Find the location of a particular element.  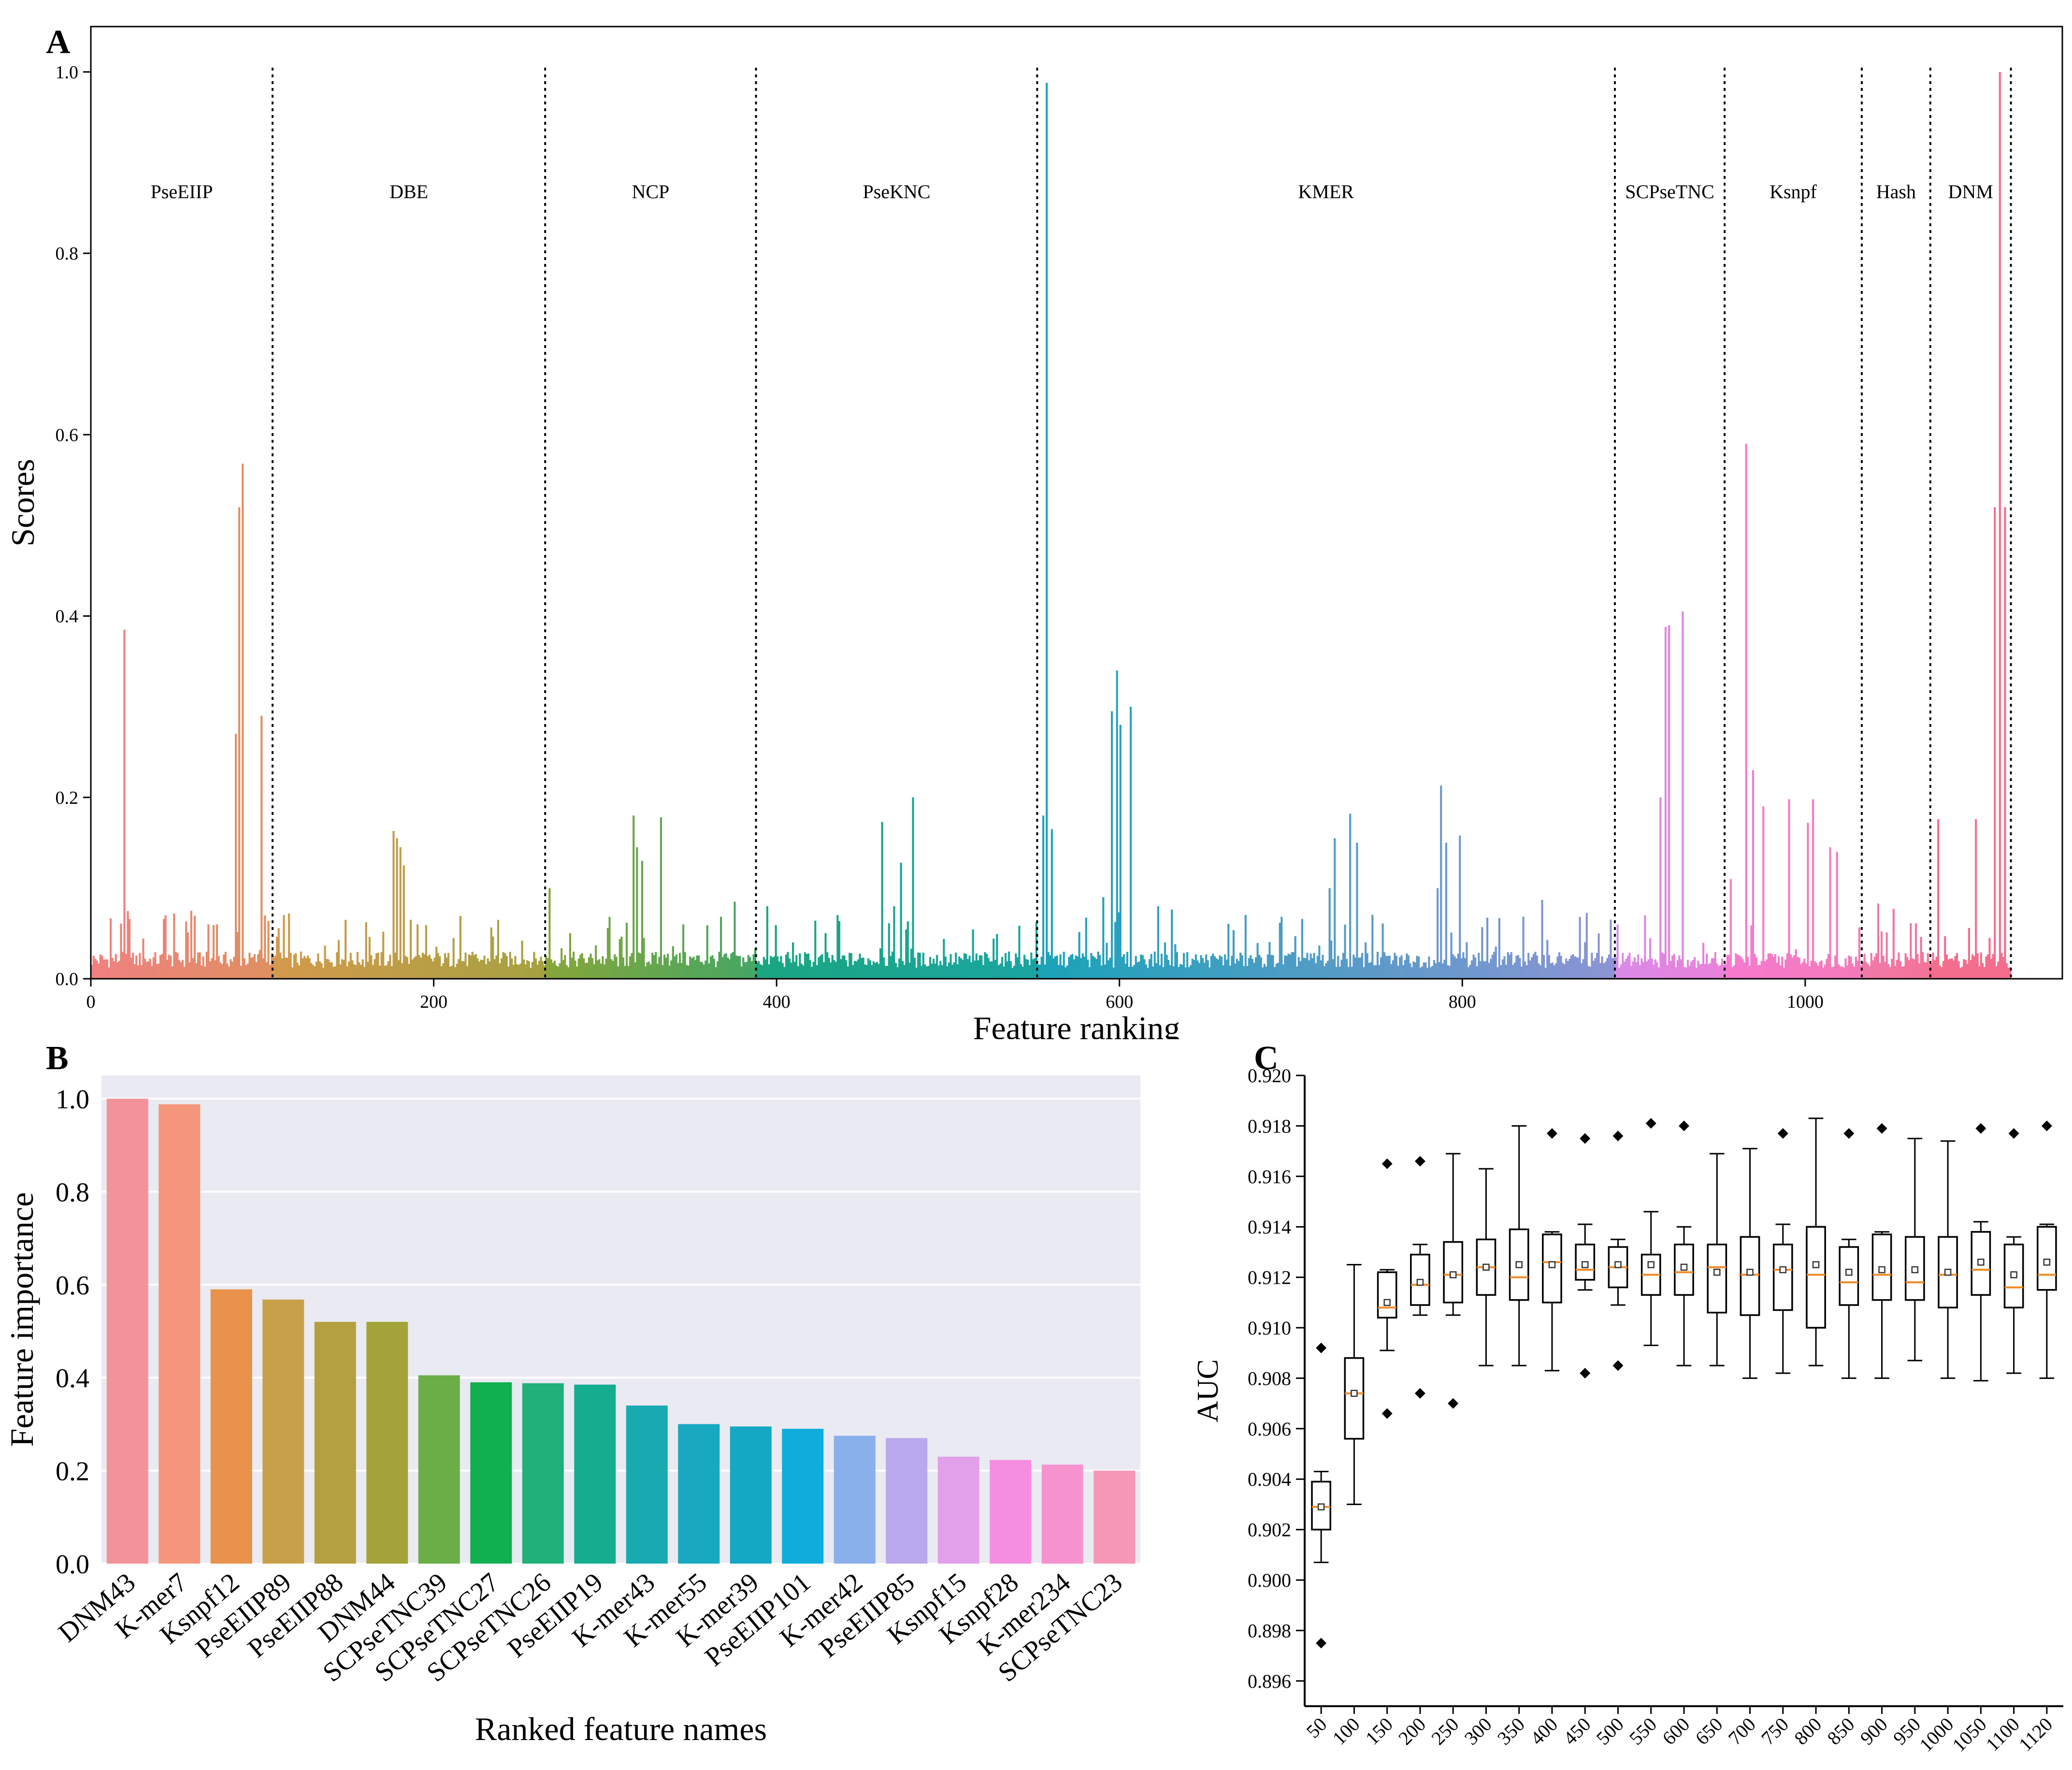

panel-label-b: B is located at coordinates (57, 1058).